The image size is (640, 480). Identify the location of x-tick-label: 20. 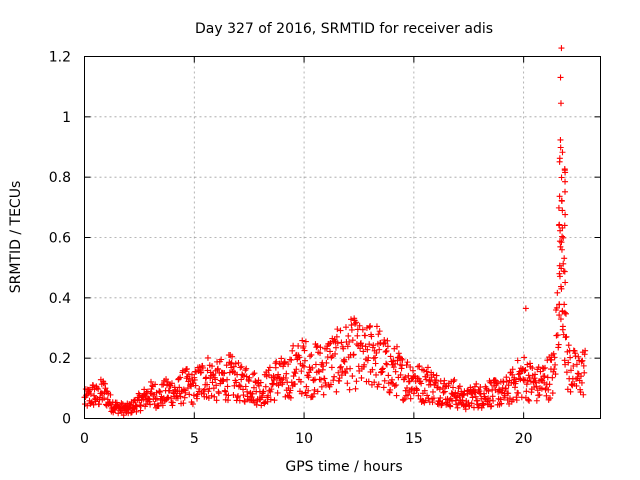
(524, 439).